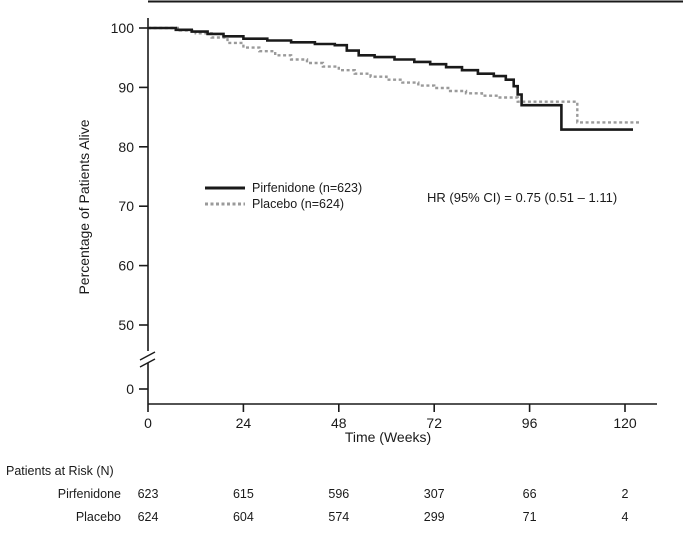  Describe the element at coordinates (298, 204) in the screenshot. I see `legend-label-placebo: Placebo (n=624)` at that location.